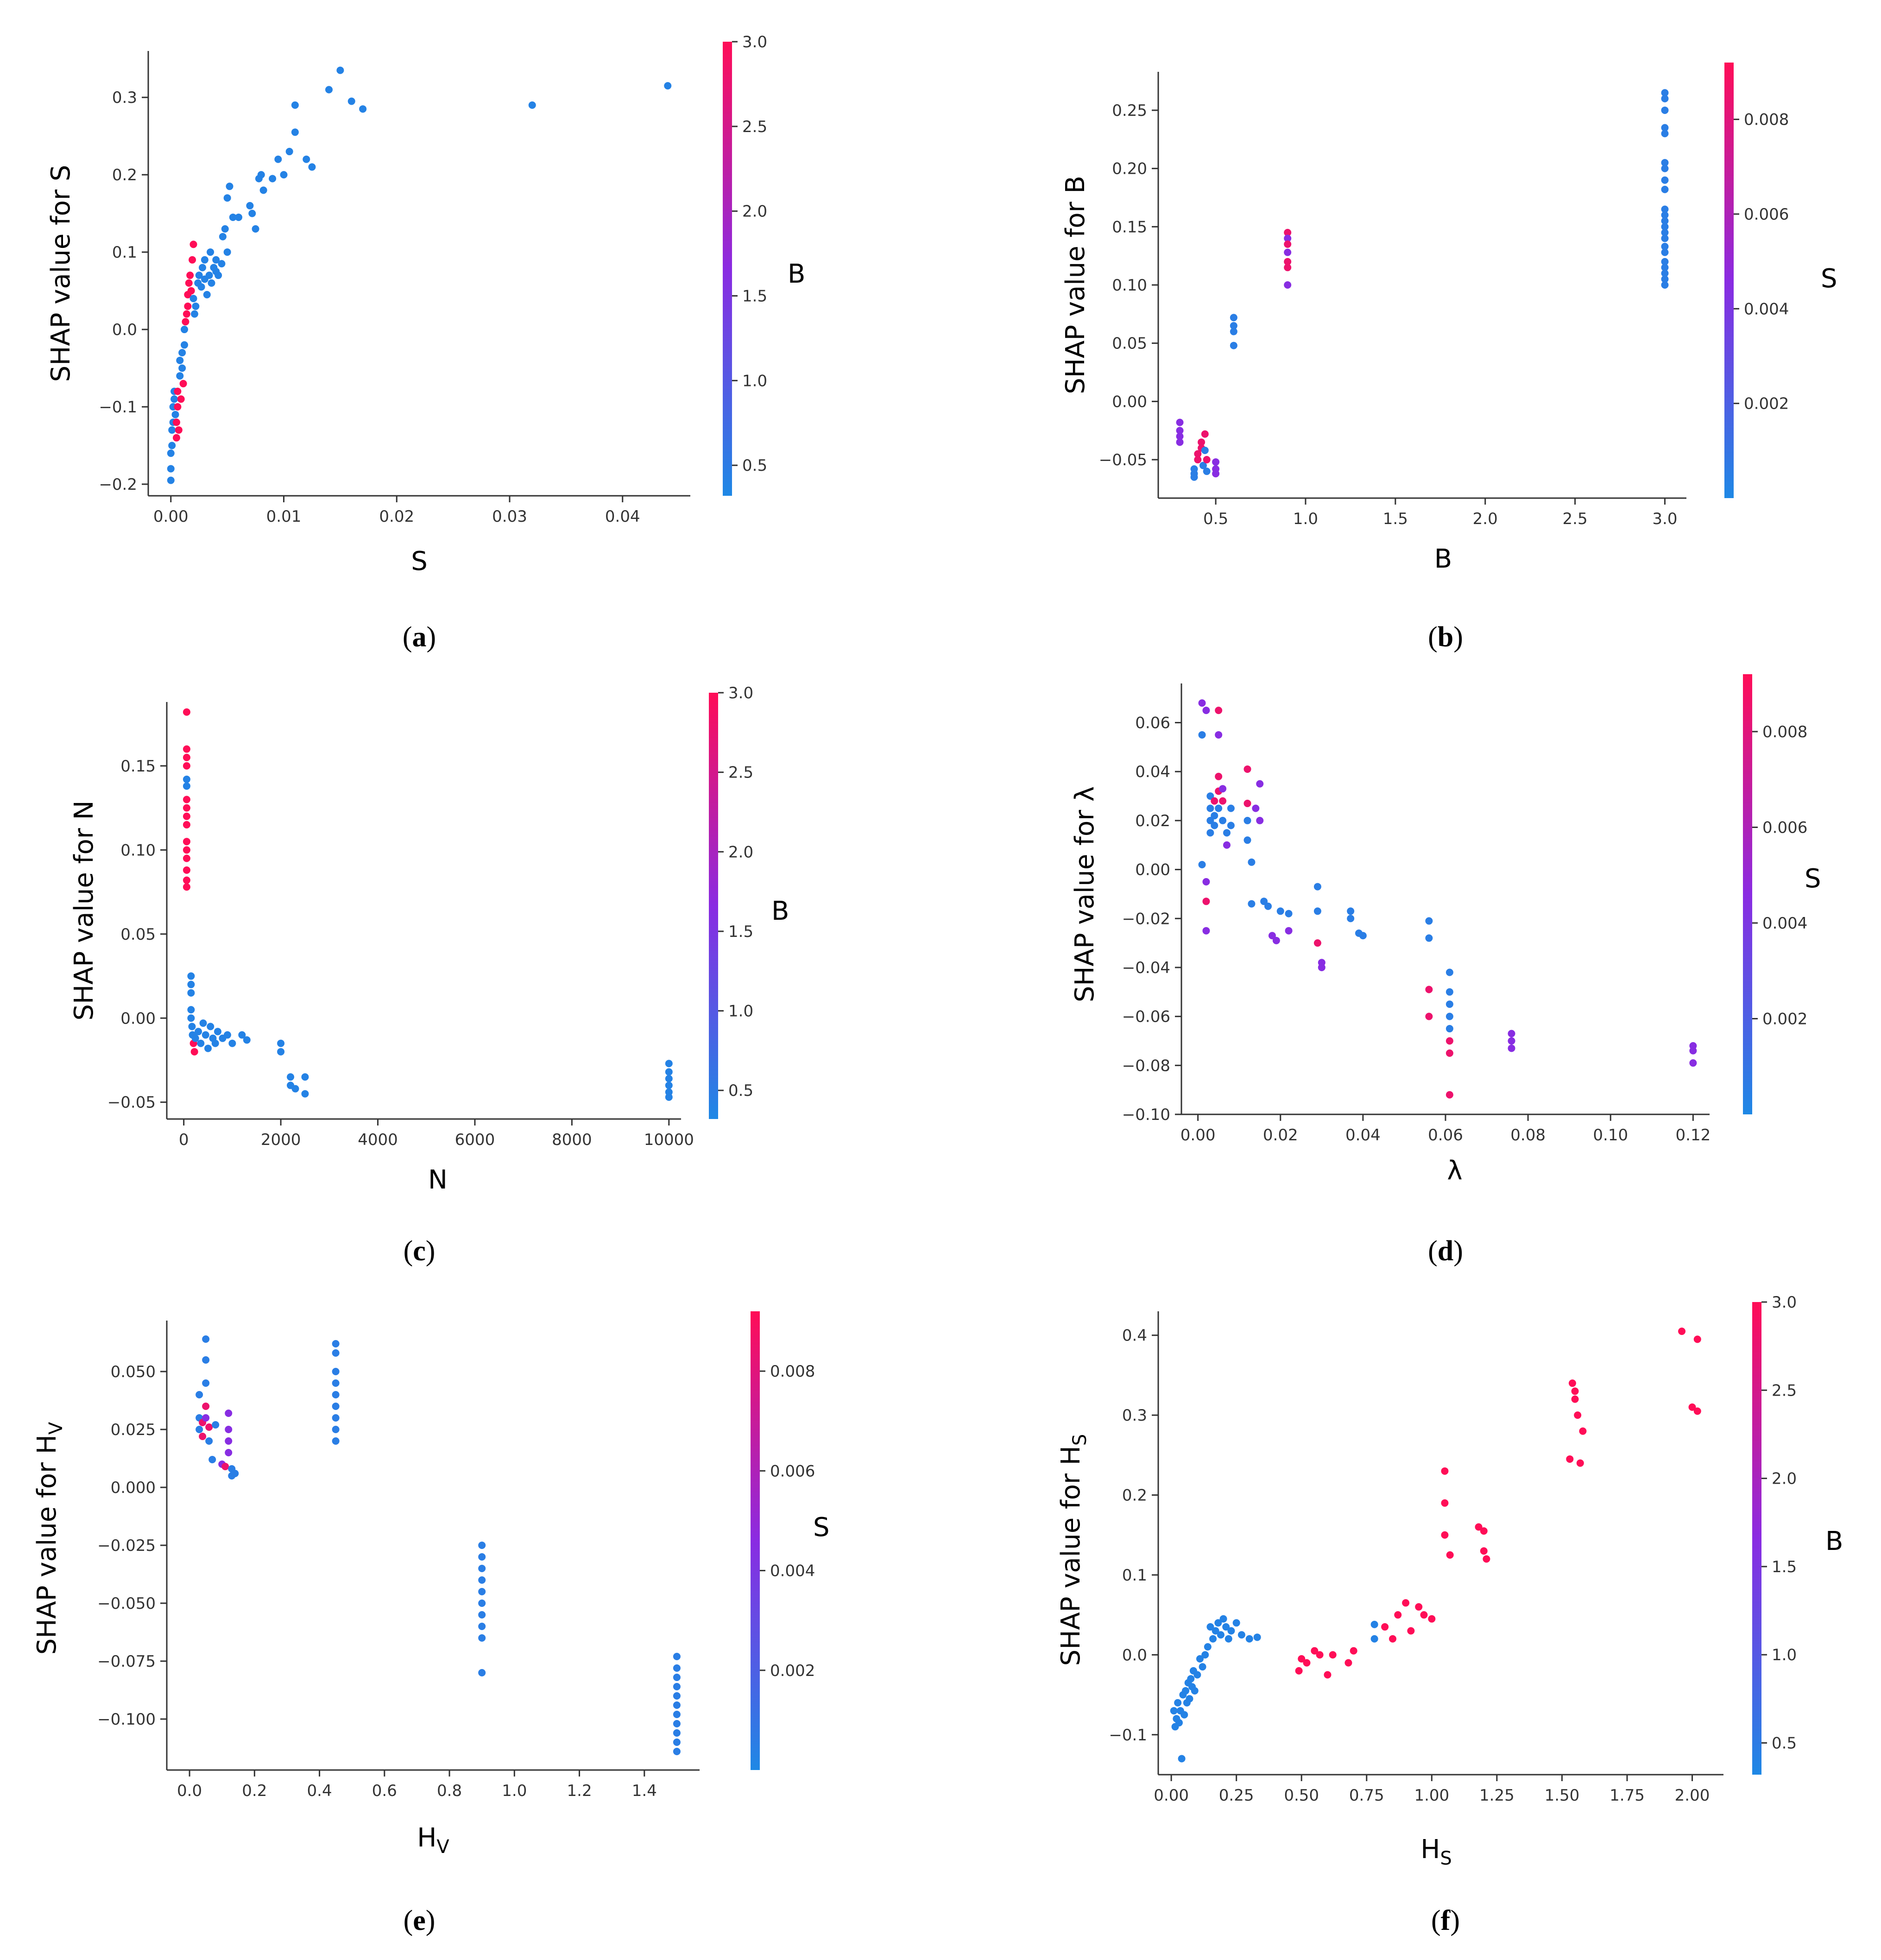  I want to click on panel-f-xtick-label: 0.75, so click(1366, 1795).